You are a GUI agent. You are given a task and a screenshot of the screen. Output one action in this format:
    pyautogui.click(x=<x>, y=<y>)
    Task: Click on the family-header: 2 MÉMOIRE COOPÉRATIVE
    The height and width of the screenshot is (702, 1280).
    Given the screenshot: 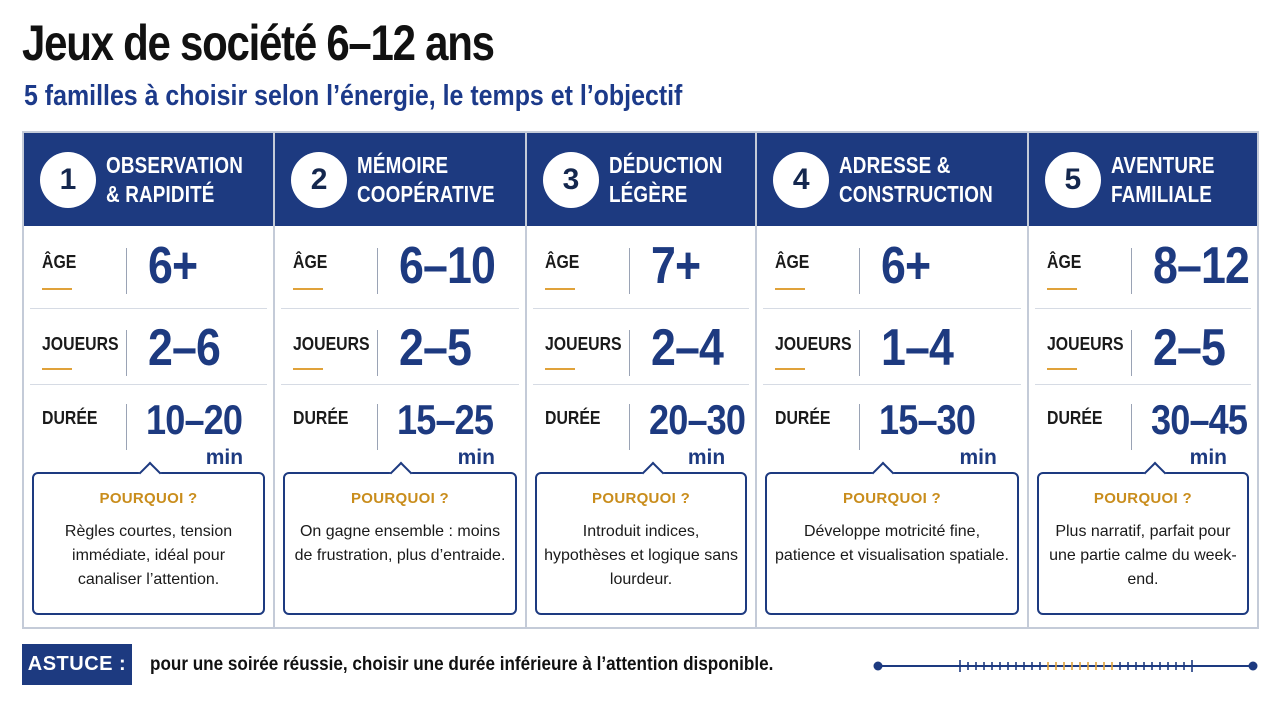 What is the action you would take?
    pyautogui.click(x=400, y=179)
    